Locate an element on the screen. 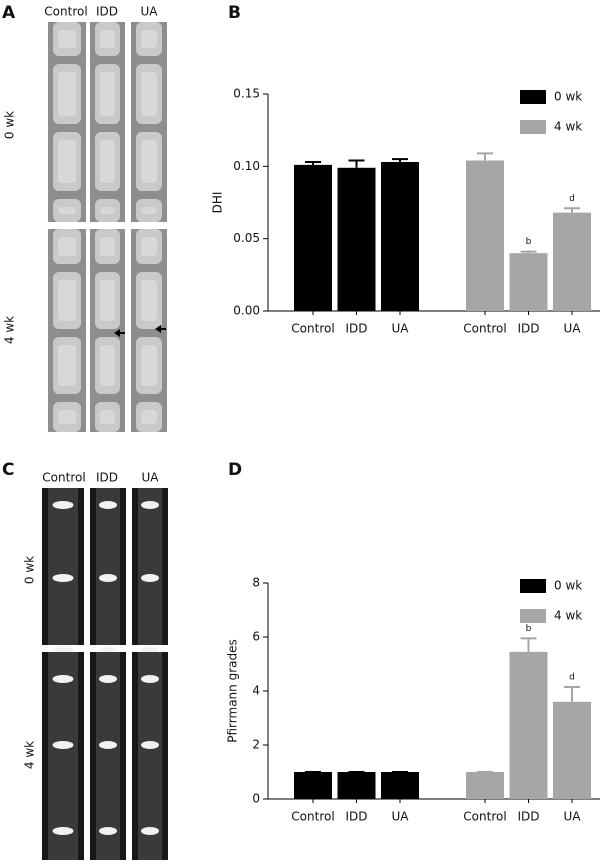 The height and width of the screenshot is (864, 611). legend-label: 0 wk is located at coordinates (568, 586).